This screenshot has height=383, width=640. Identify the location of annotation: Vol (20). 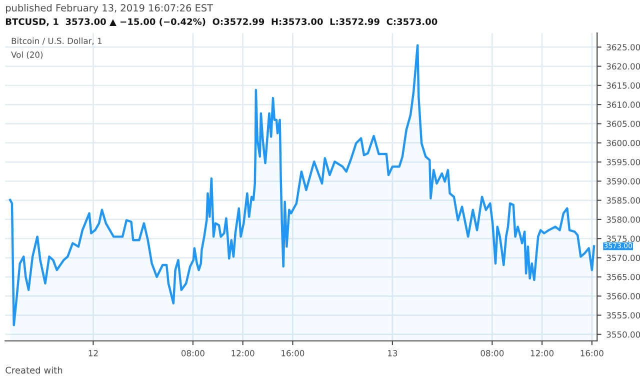
(27, 55).